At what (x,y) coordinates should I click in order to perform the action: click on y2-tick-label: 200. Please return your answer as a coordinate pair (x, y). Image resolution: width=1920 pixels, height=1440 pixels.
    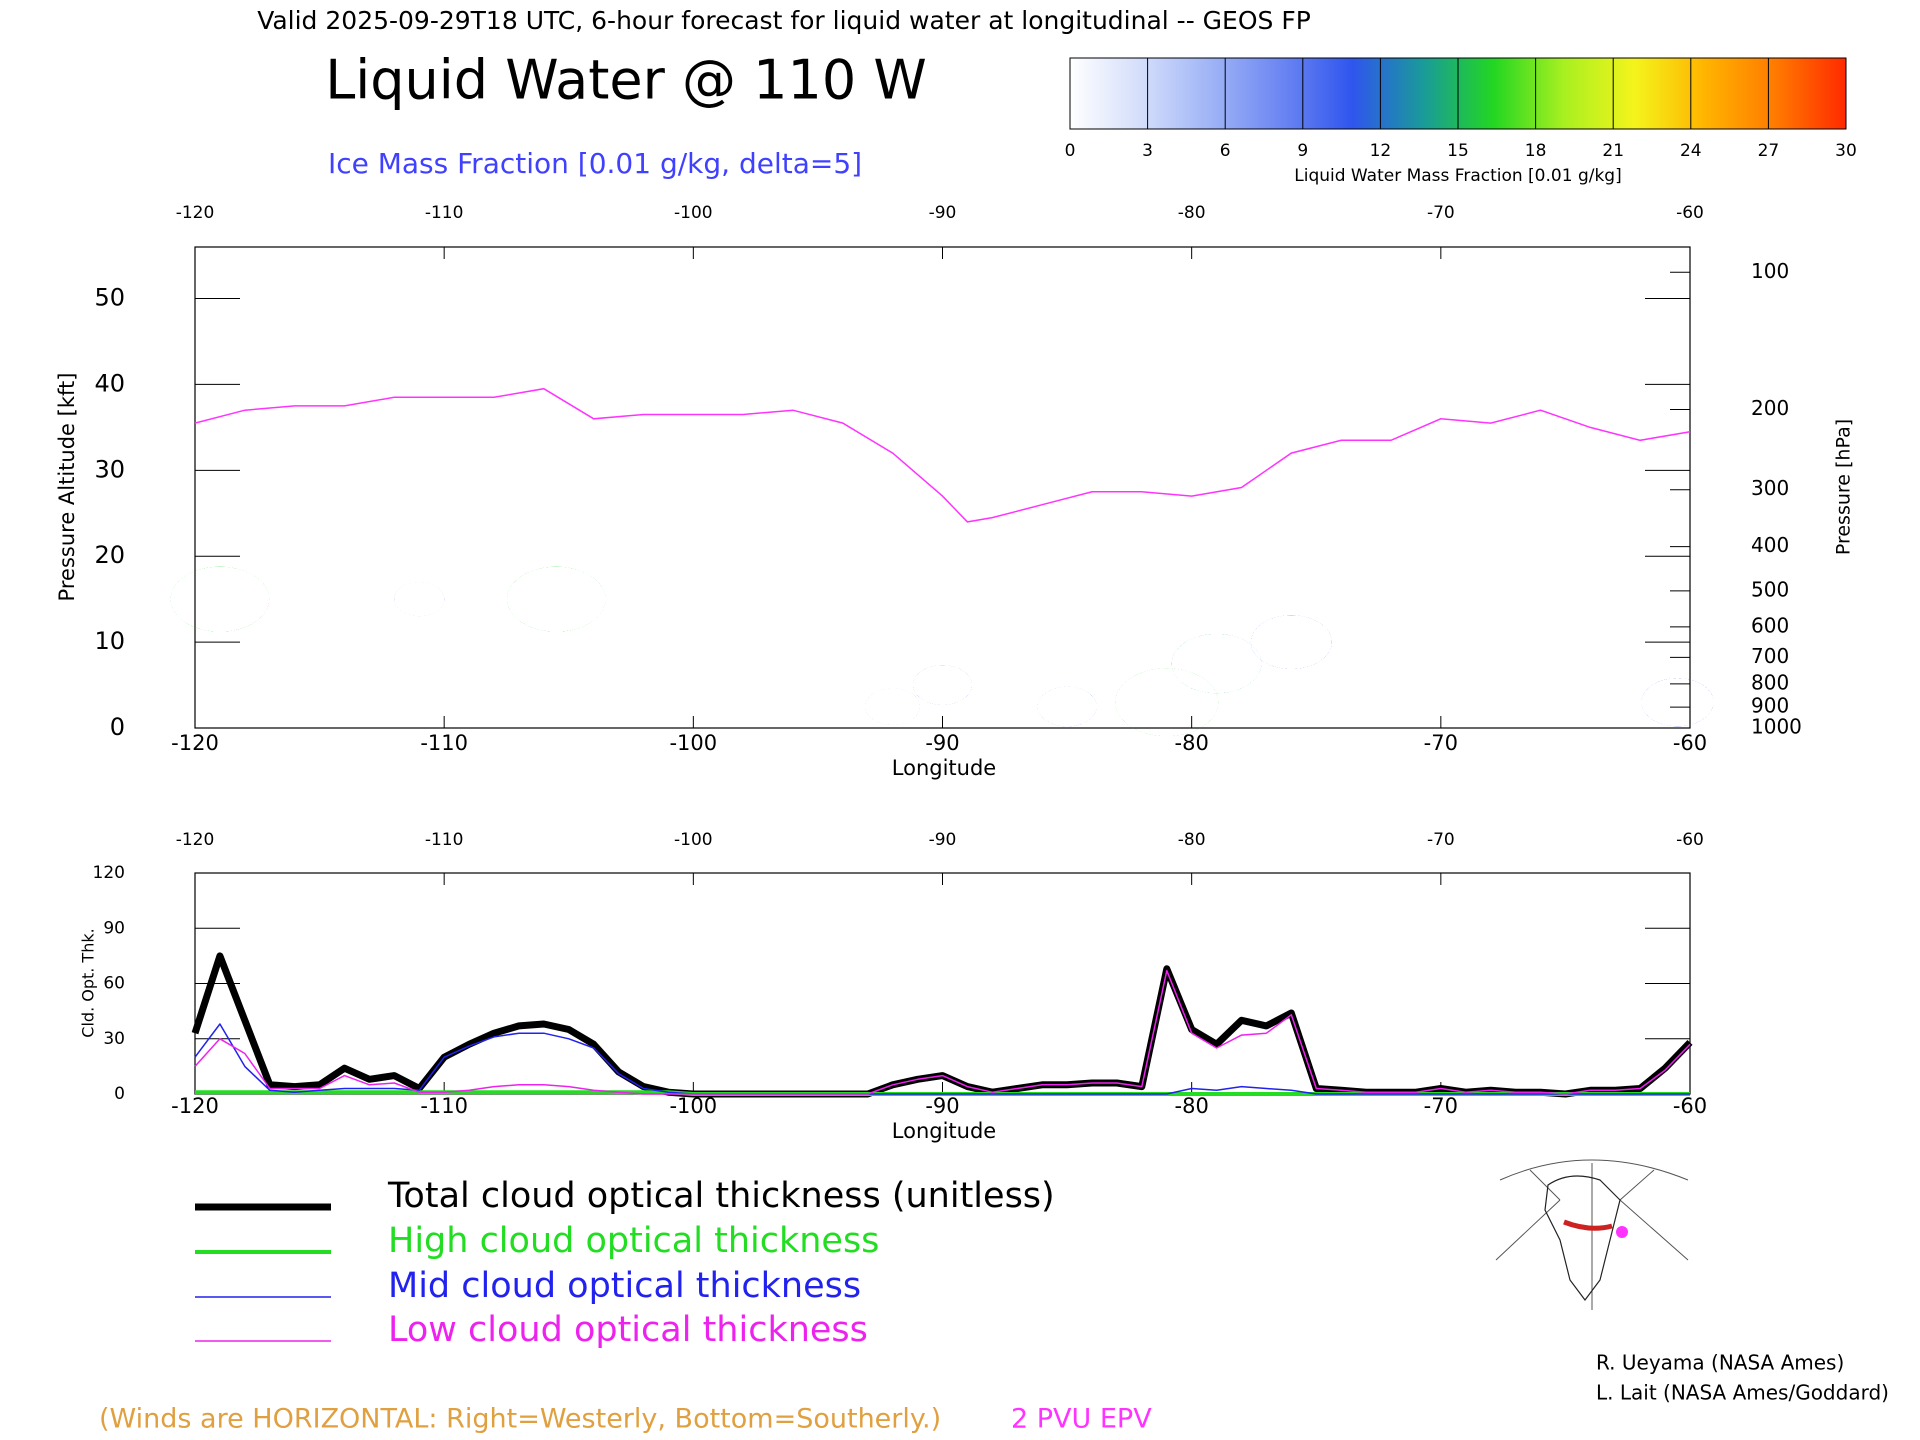
    Looking at the image, I should click on (1770, 408).